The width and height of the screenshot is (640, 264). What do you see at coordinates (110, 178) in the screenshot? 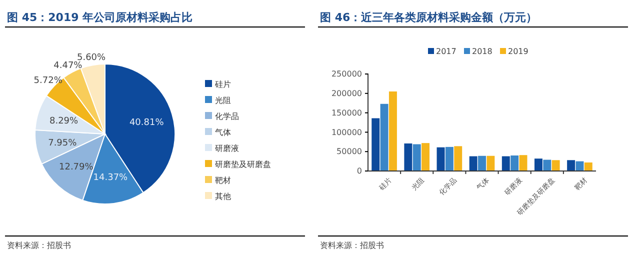
I see `data-label: 14.37%` at bounding box center [110, 178].